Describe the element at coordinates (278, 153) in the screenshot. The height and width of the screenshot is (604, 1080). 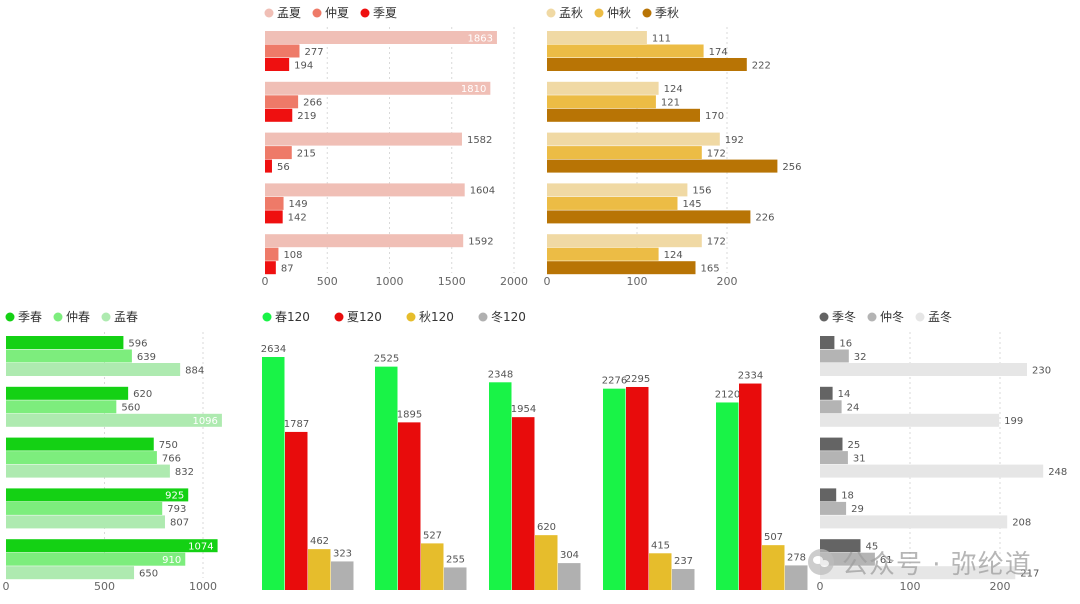
I see `bar-summer-s1-g2` at that location.